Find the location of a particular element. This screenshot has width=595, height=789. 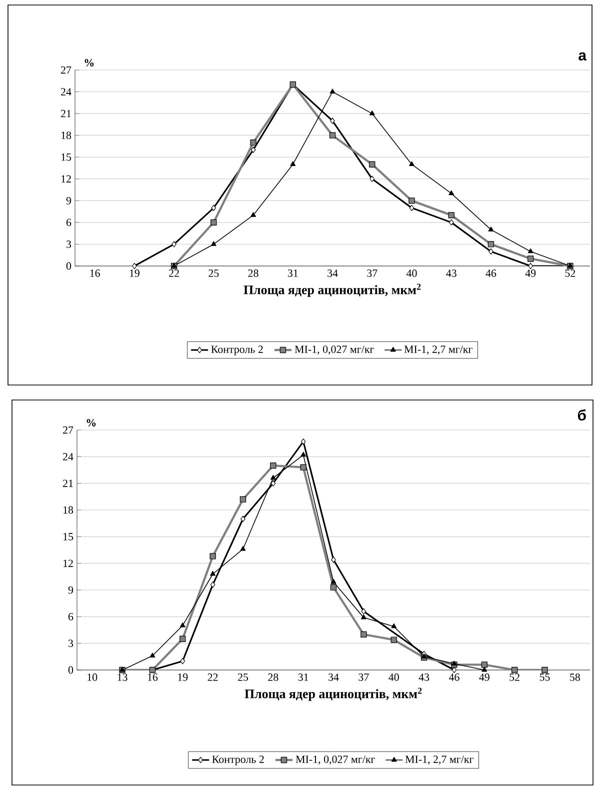

chart-title: б is located at coordinates (582, 414).